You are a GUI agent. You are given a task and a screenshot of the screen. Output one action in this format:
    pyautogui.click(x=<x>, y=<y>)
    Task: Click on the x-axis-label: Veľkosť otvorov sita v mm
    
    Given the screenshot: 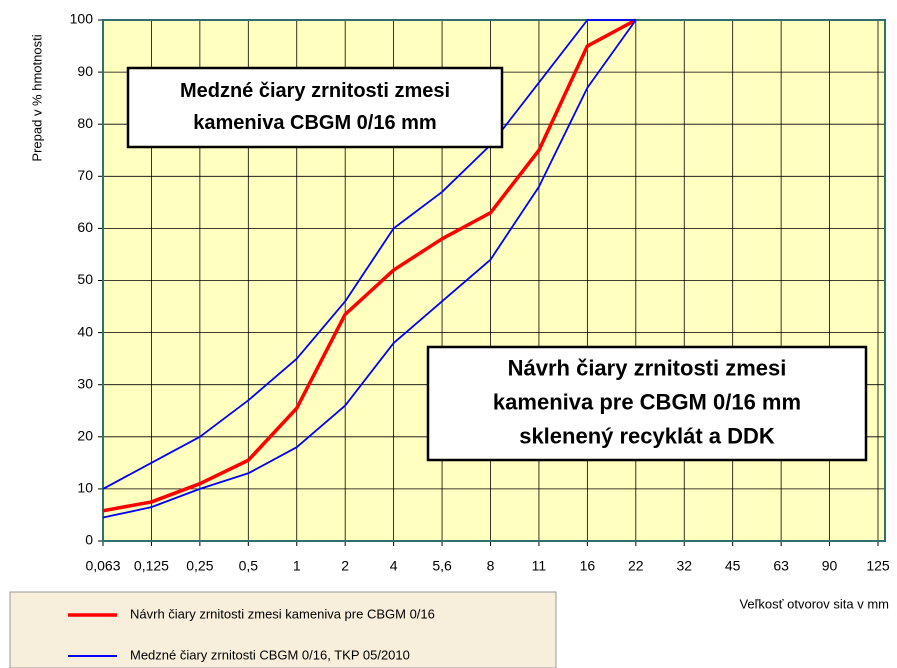 What is the action you would take?
    pyautogui.click(x=814, y=603)
    